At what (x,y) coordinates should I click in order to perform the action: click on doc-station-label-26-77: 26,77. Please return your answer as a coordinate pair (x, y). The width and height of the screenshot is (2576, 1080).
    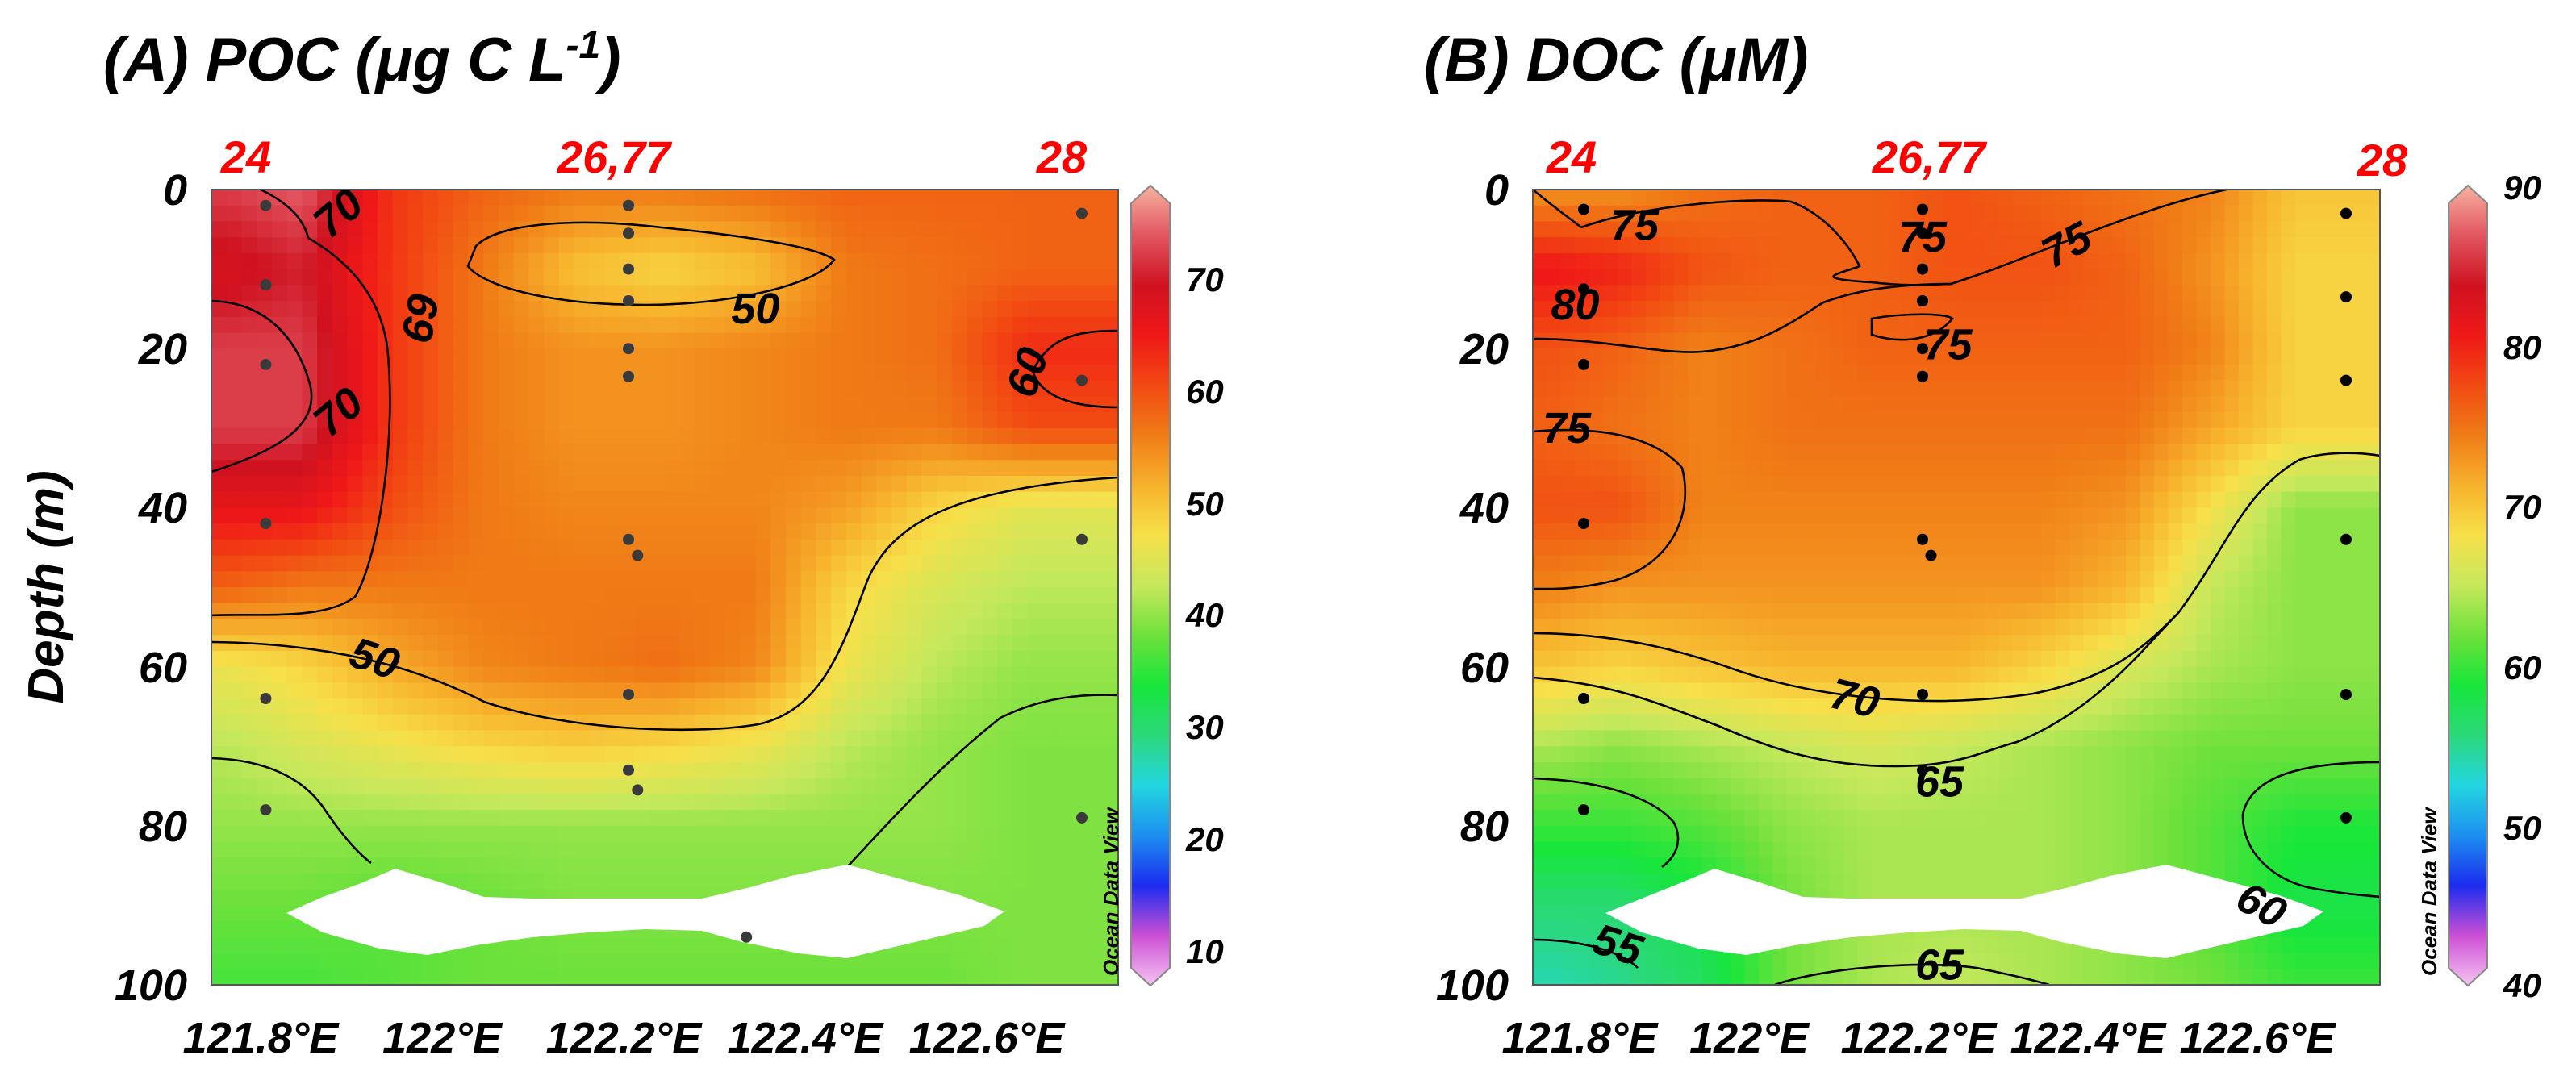
    Looking at the image, I should click on (1930, 156).